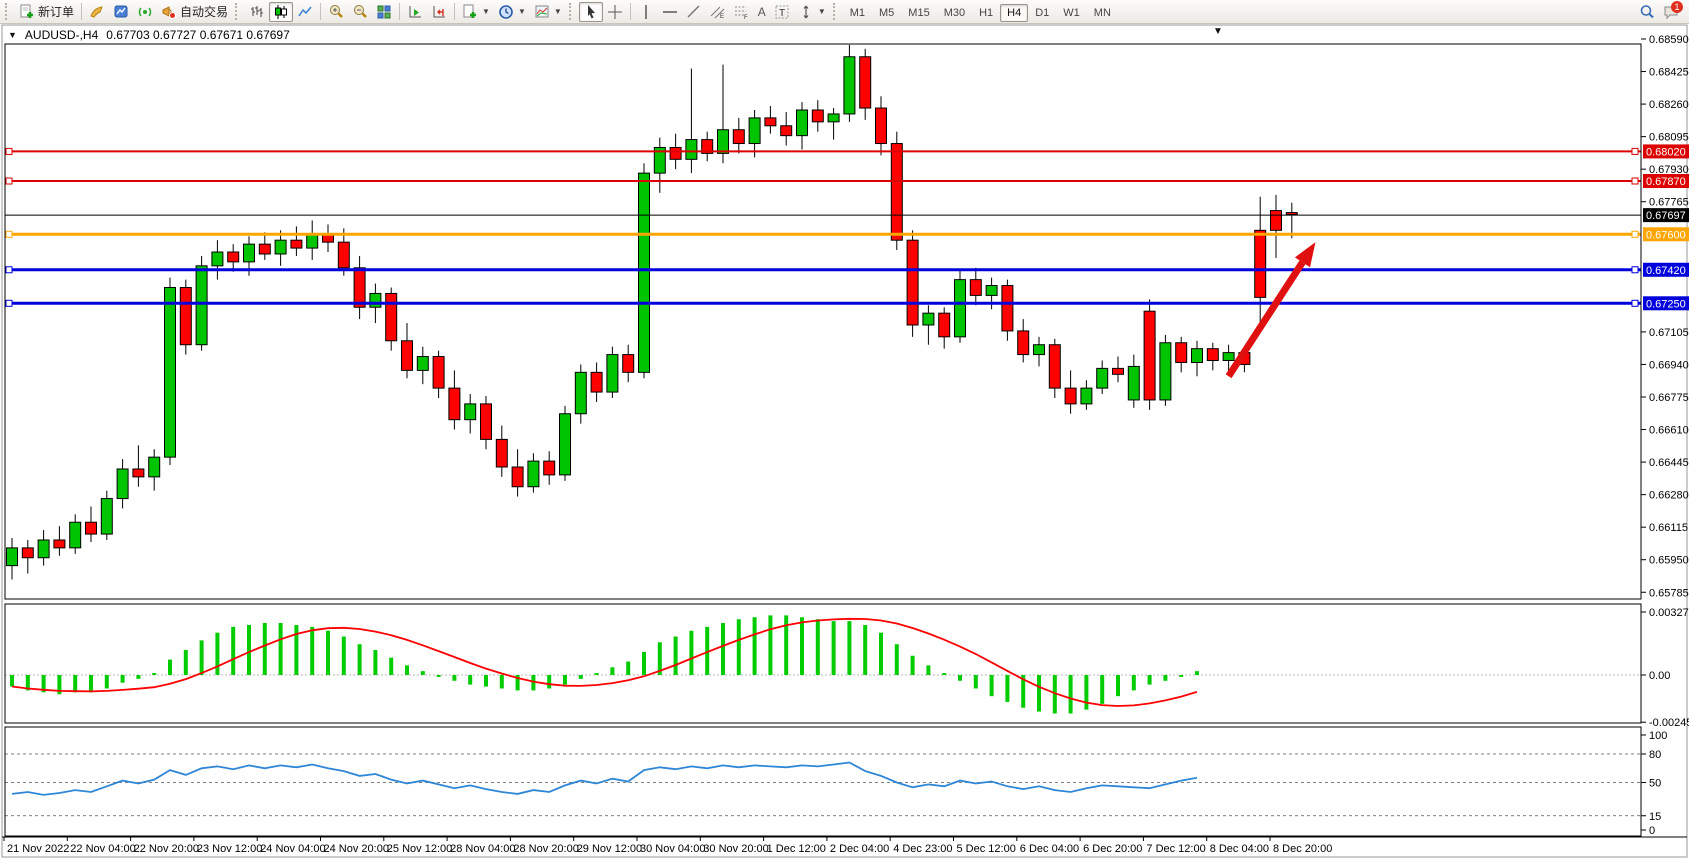  I want to click on text-label-icon: T, so click(782, 12).